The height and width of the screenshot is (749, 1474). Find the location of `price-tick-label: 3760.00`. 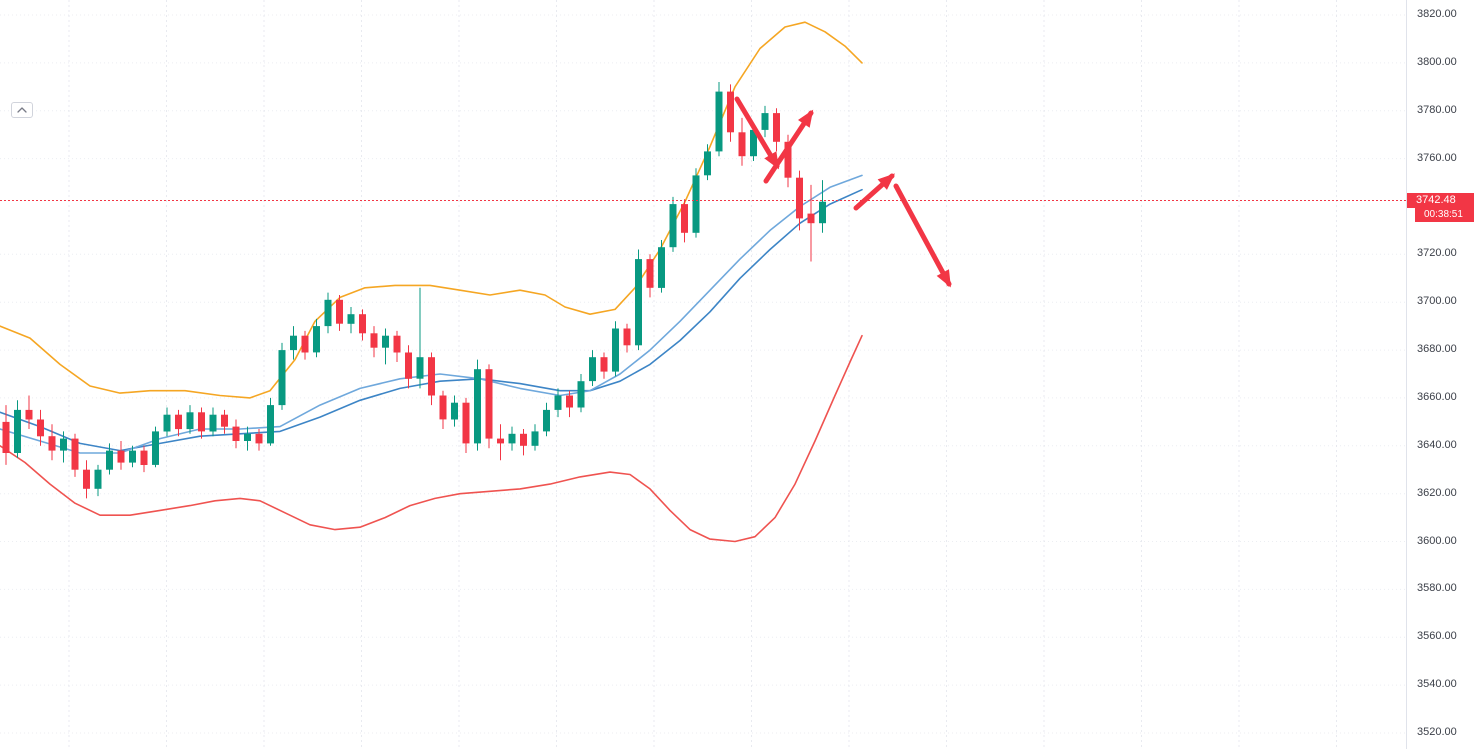

price-tick-label: 3760.00 is located at coordinates (1437, 157).